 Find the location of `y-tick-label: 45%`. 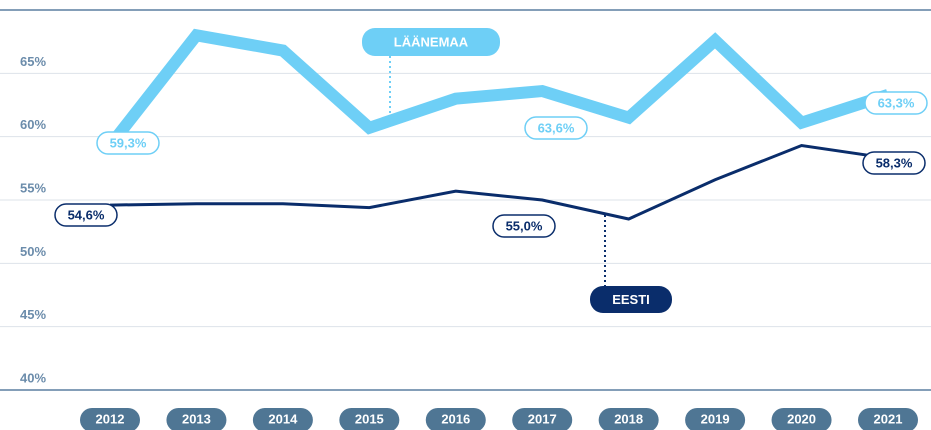

y-tick-label: 45% is located at coordinates (33, 314).